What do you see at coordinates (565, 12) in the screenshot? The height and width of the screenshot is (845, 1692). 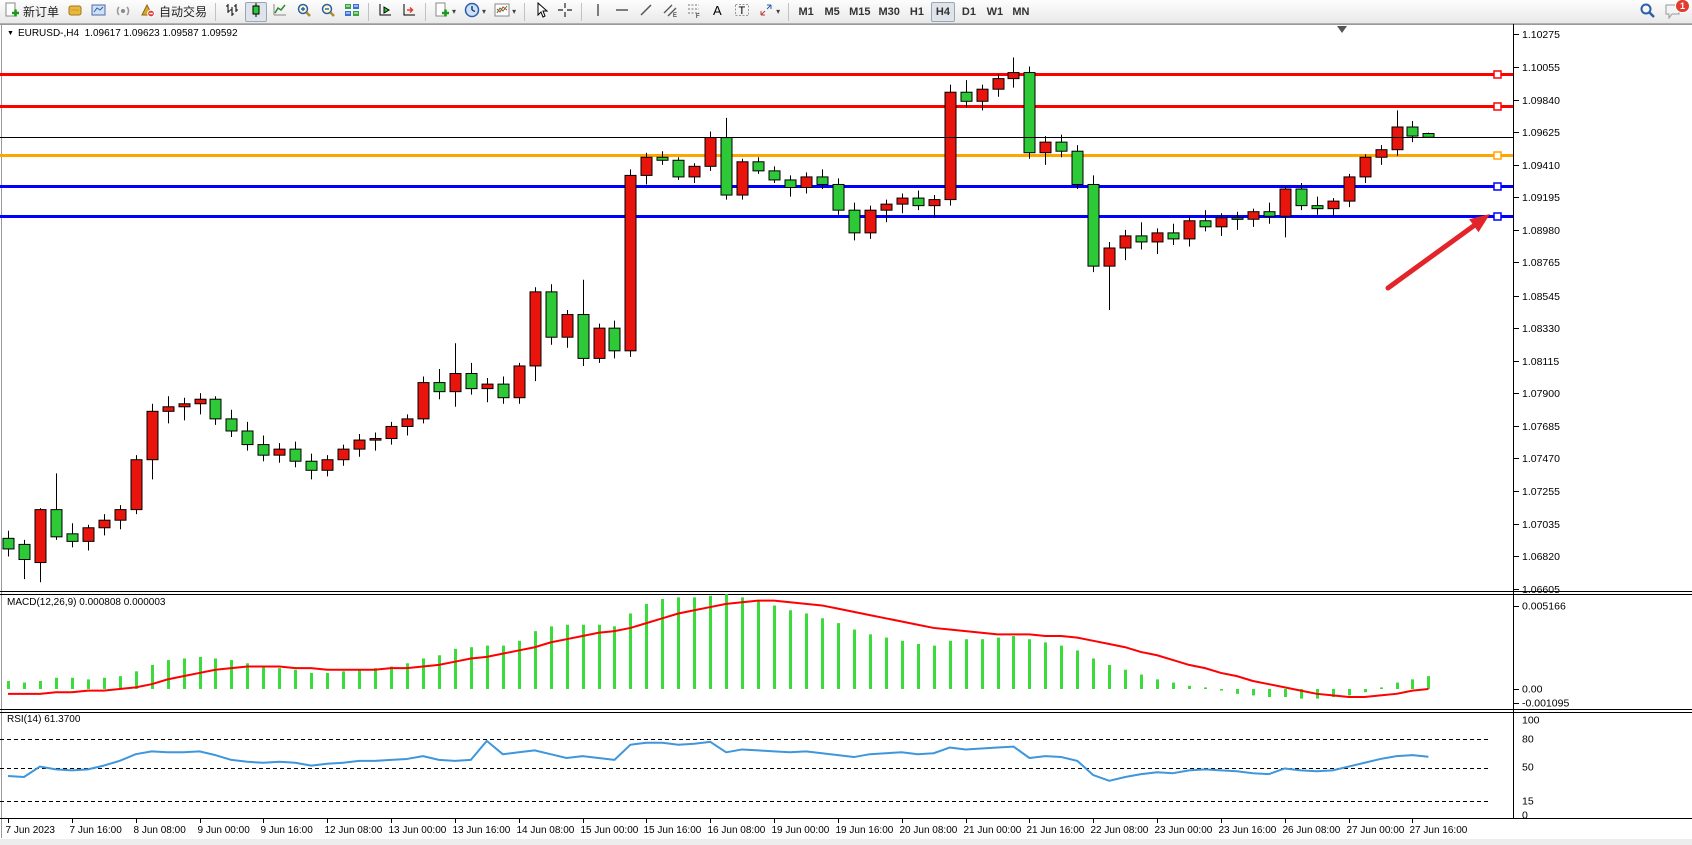 I see `crosshair-tool-button` at bounding box center [565, 12].